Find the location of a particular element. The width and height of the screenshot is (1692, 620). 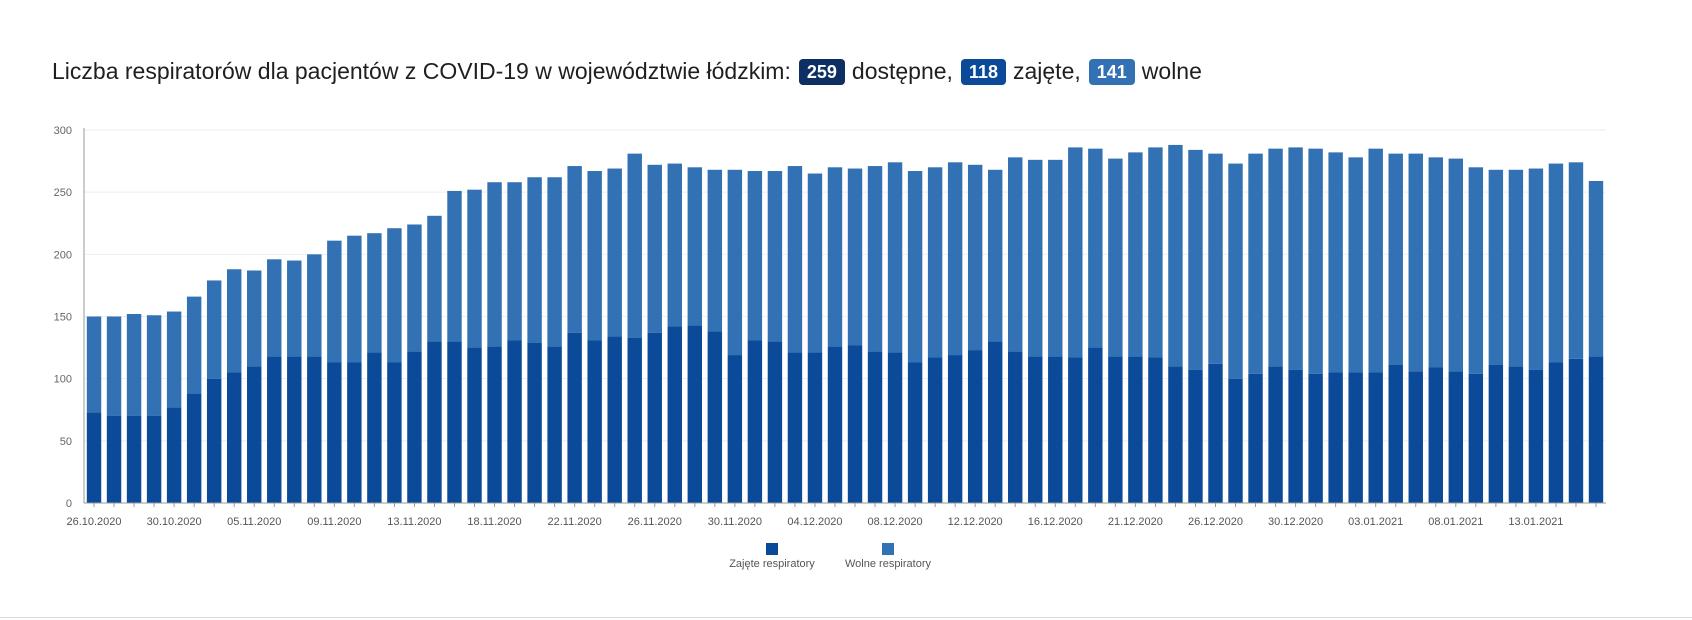

free-badge: 141 is located at coordinates (1111, 71).